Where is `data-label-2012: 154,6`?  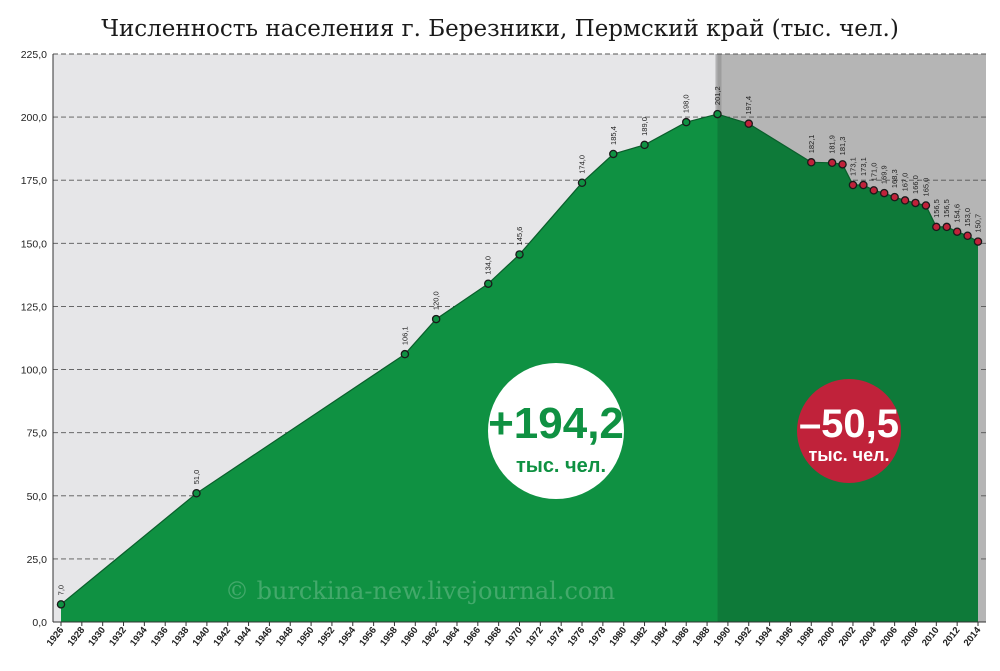
data-label-2012: 154,6 is located at coordinates (957, 213).